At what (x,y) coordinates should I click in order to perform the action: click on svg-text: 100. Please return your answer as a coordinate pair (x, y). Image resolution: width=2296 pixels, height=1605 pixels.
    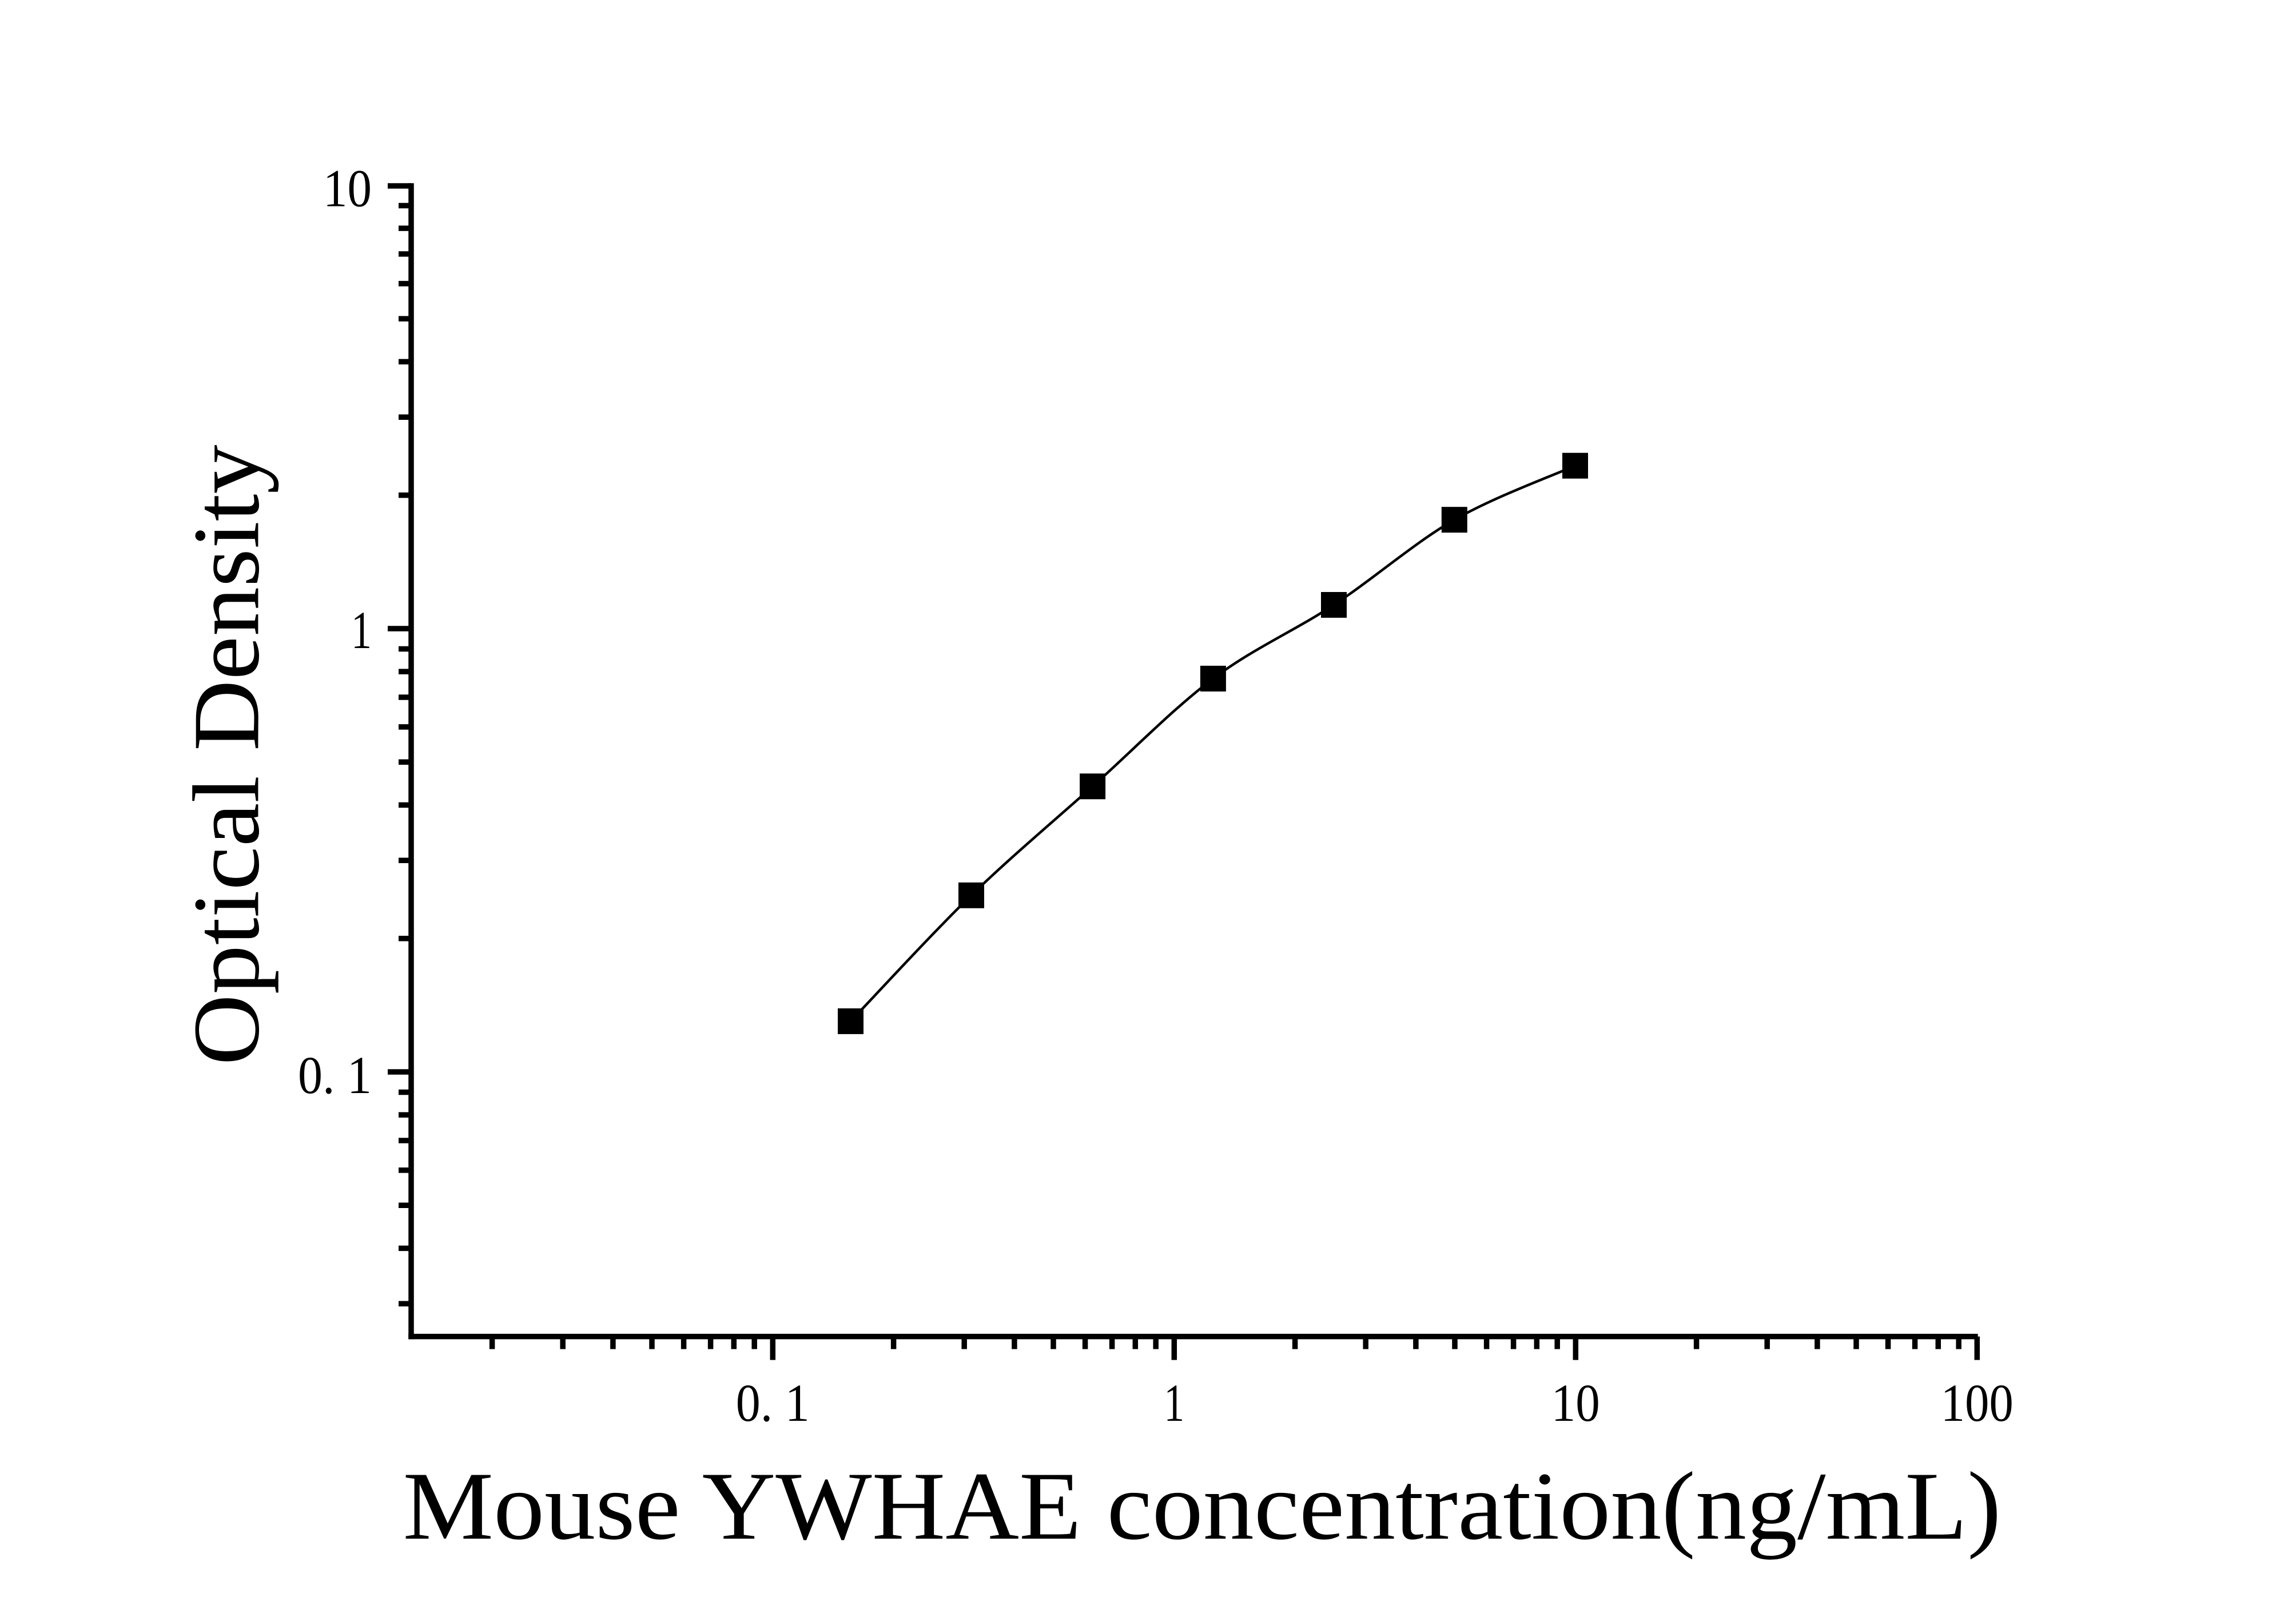
    Looking at the image, I should click on (1978, 1403).